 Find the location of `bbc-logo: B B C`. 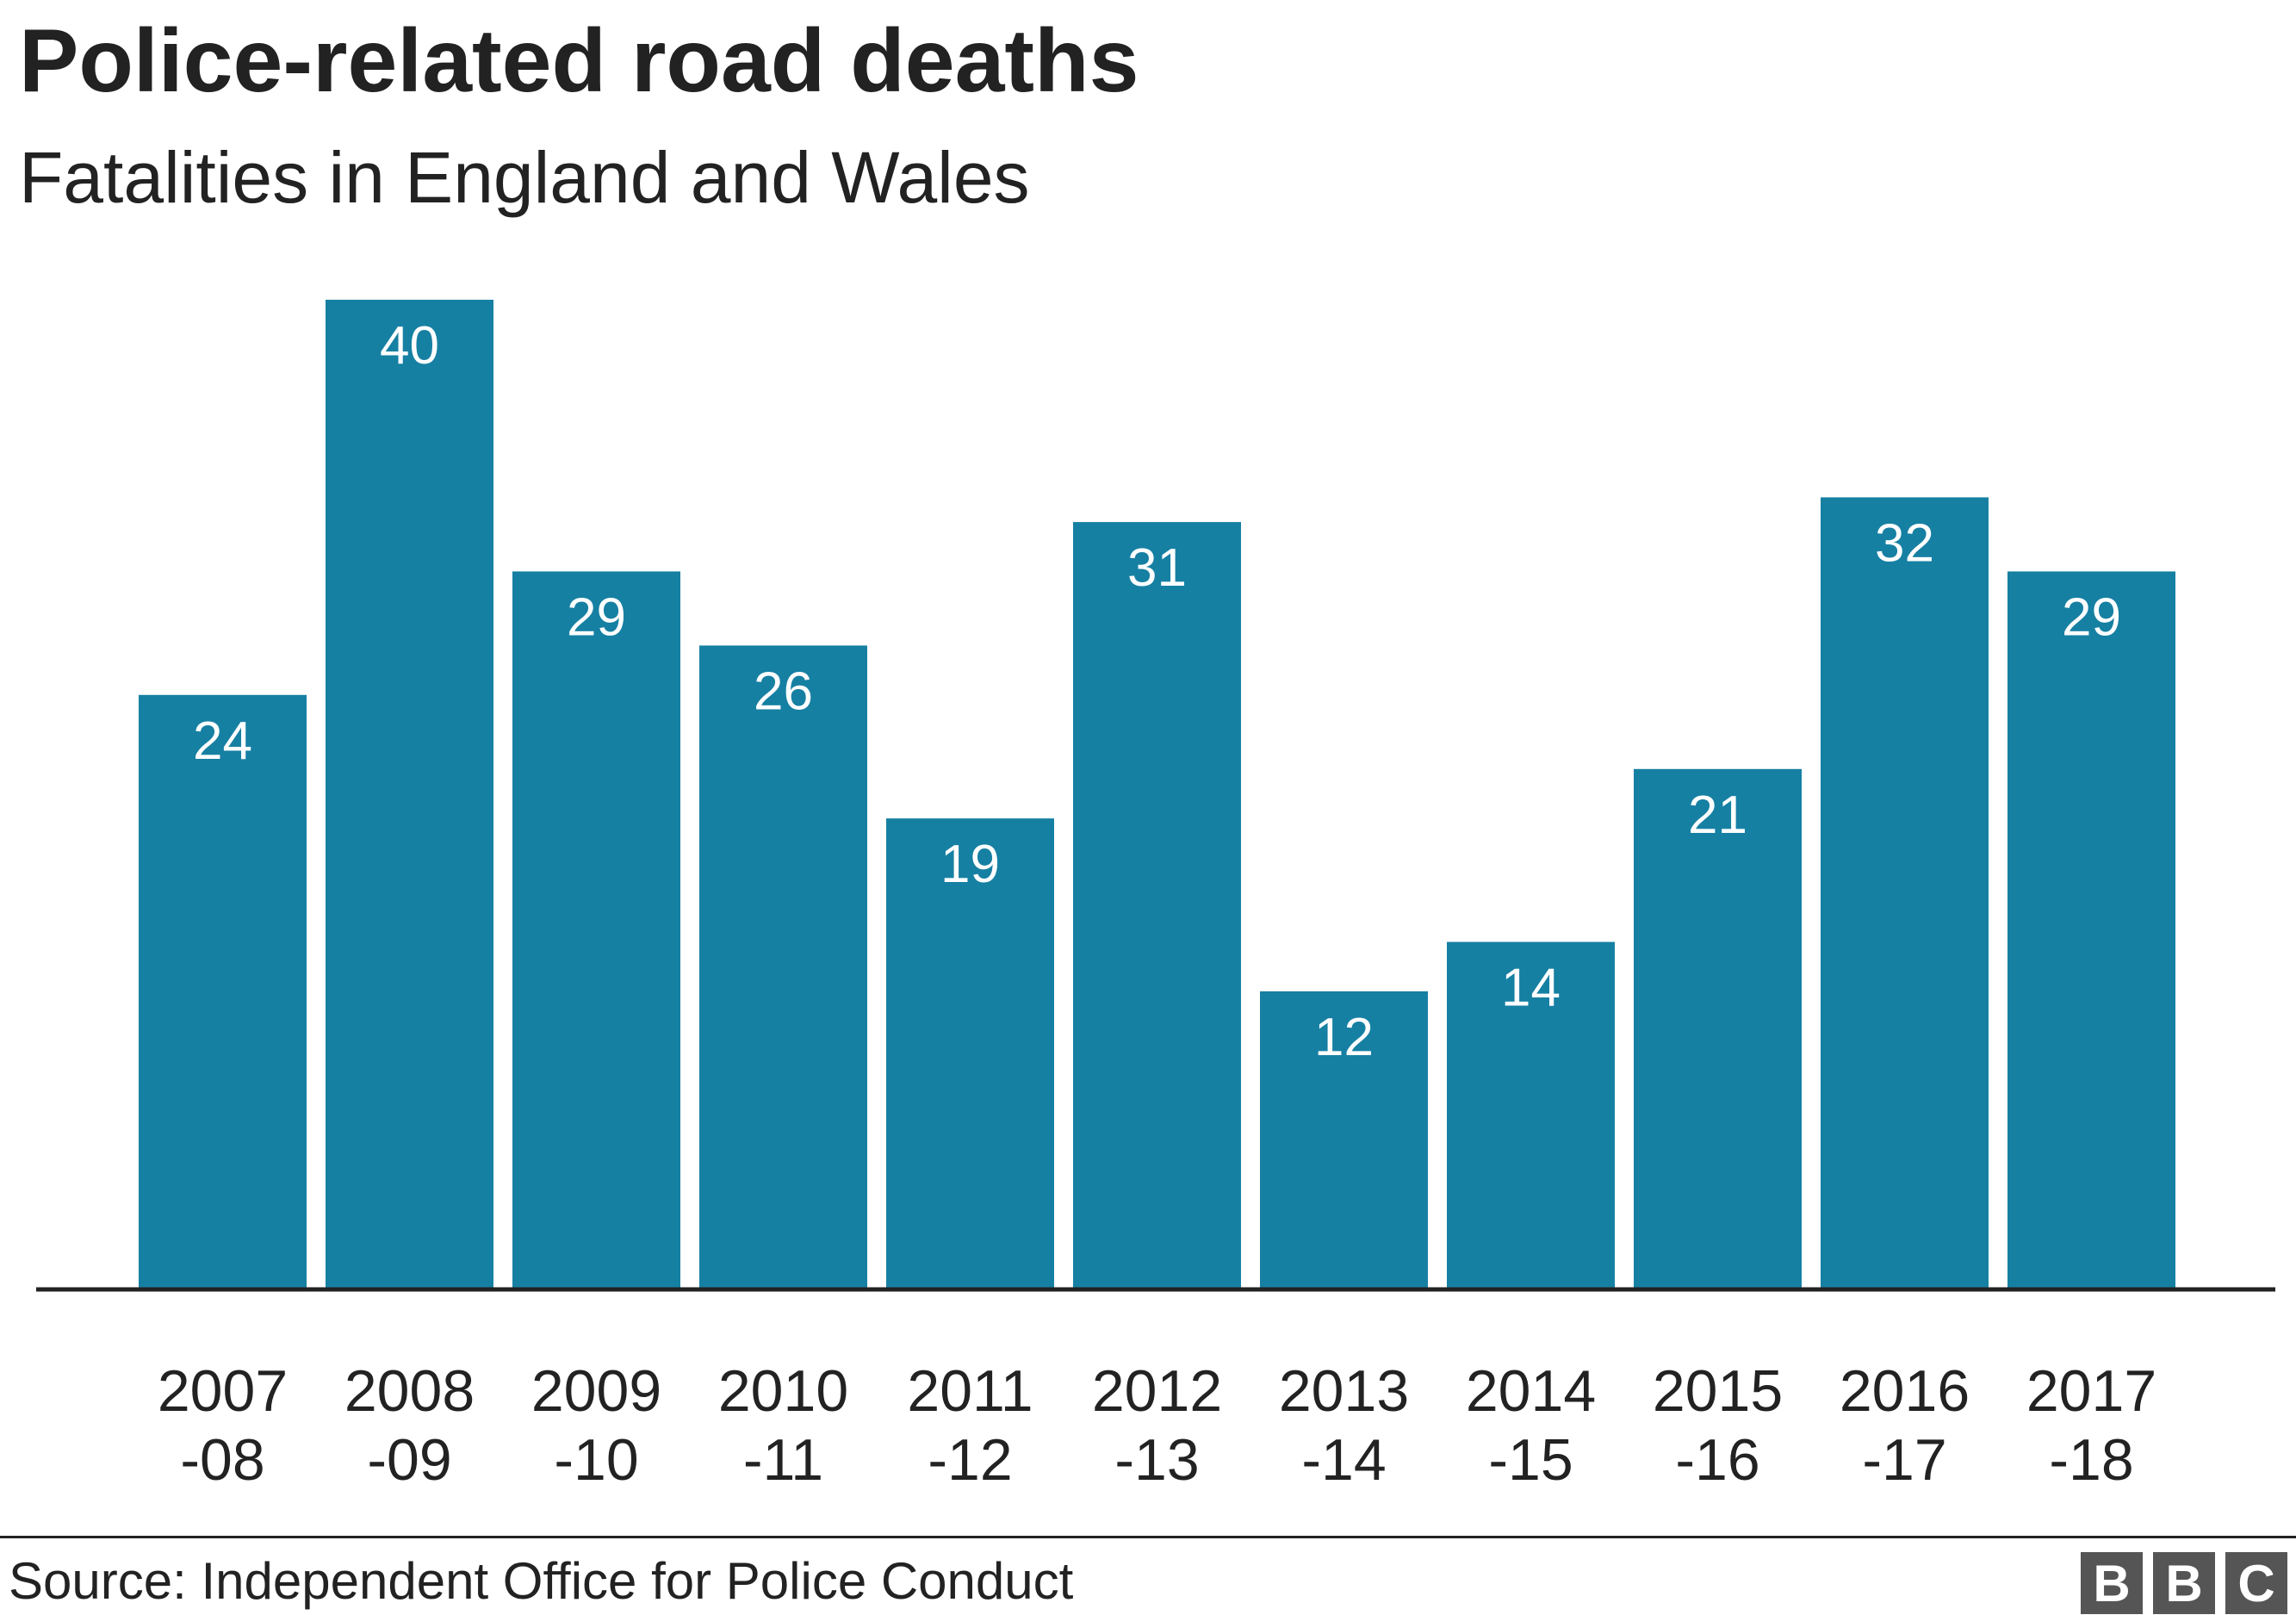

bbc-logo: B B C is located at coordinates (2184, 1583).